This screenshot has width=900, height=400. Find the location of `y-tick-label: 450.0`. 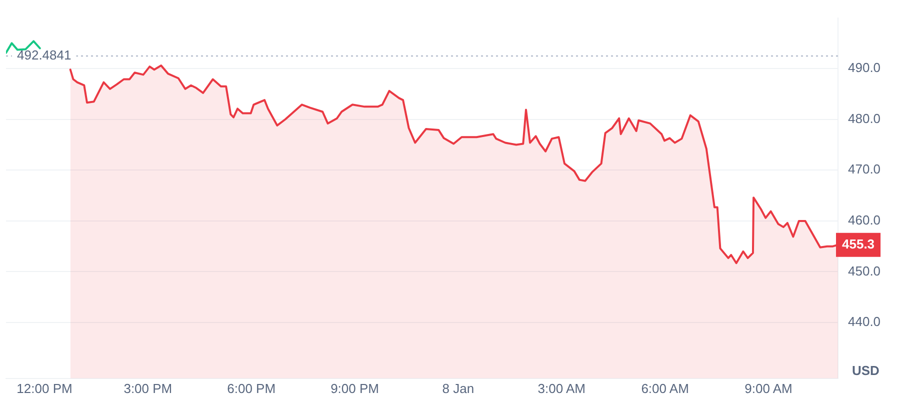

y-tick-label: 450.0 is located at coordinates (864, 270).